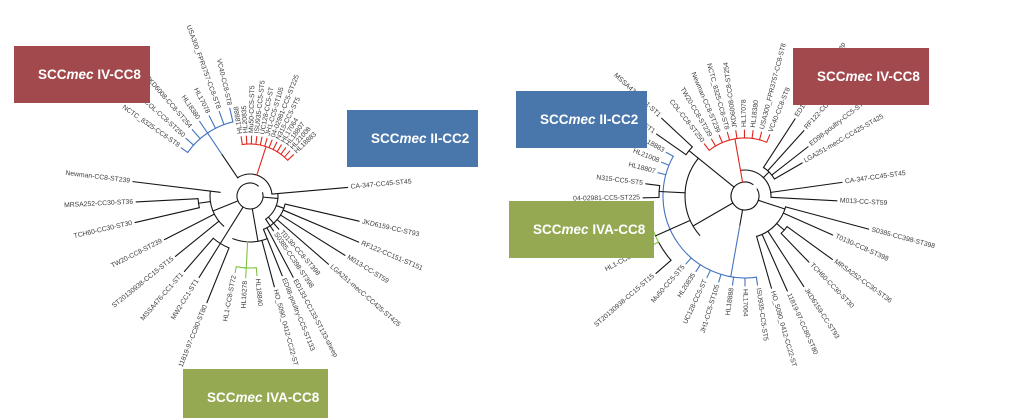  Describe the element at coordinates (755, 113) in the screenshot. I see `taxon-label: HL18380` at that location.